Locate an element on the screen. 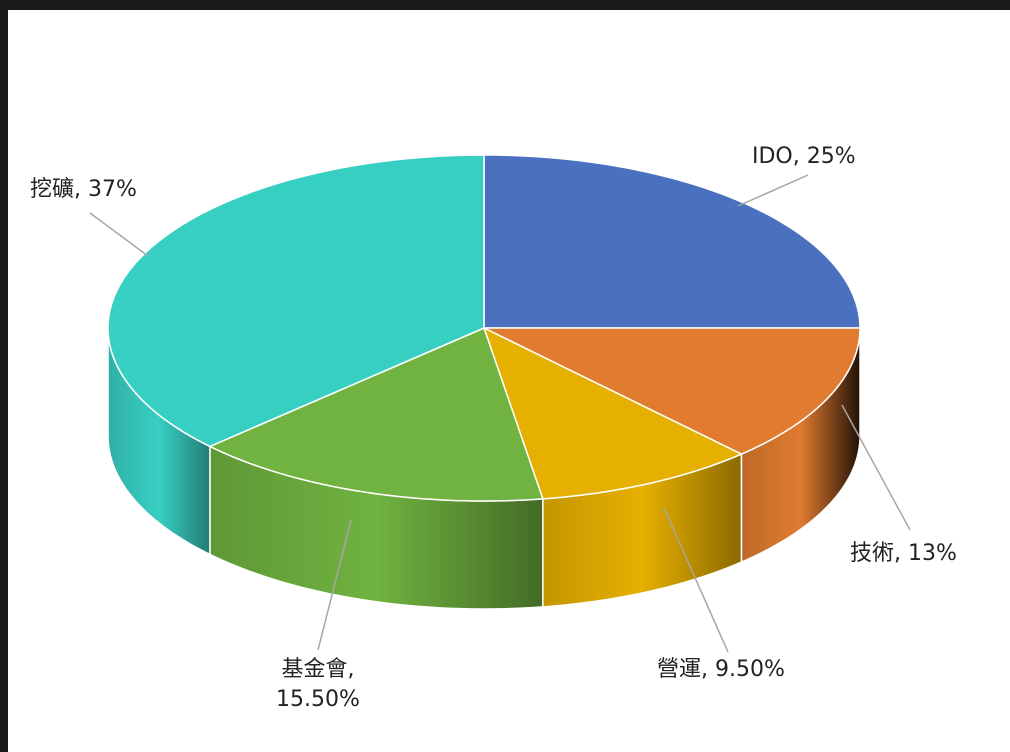  data-label: 技術, 13% is located at coordinates (903, 553).